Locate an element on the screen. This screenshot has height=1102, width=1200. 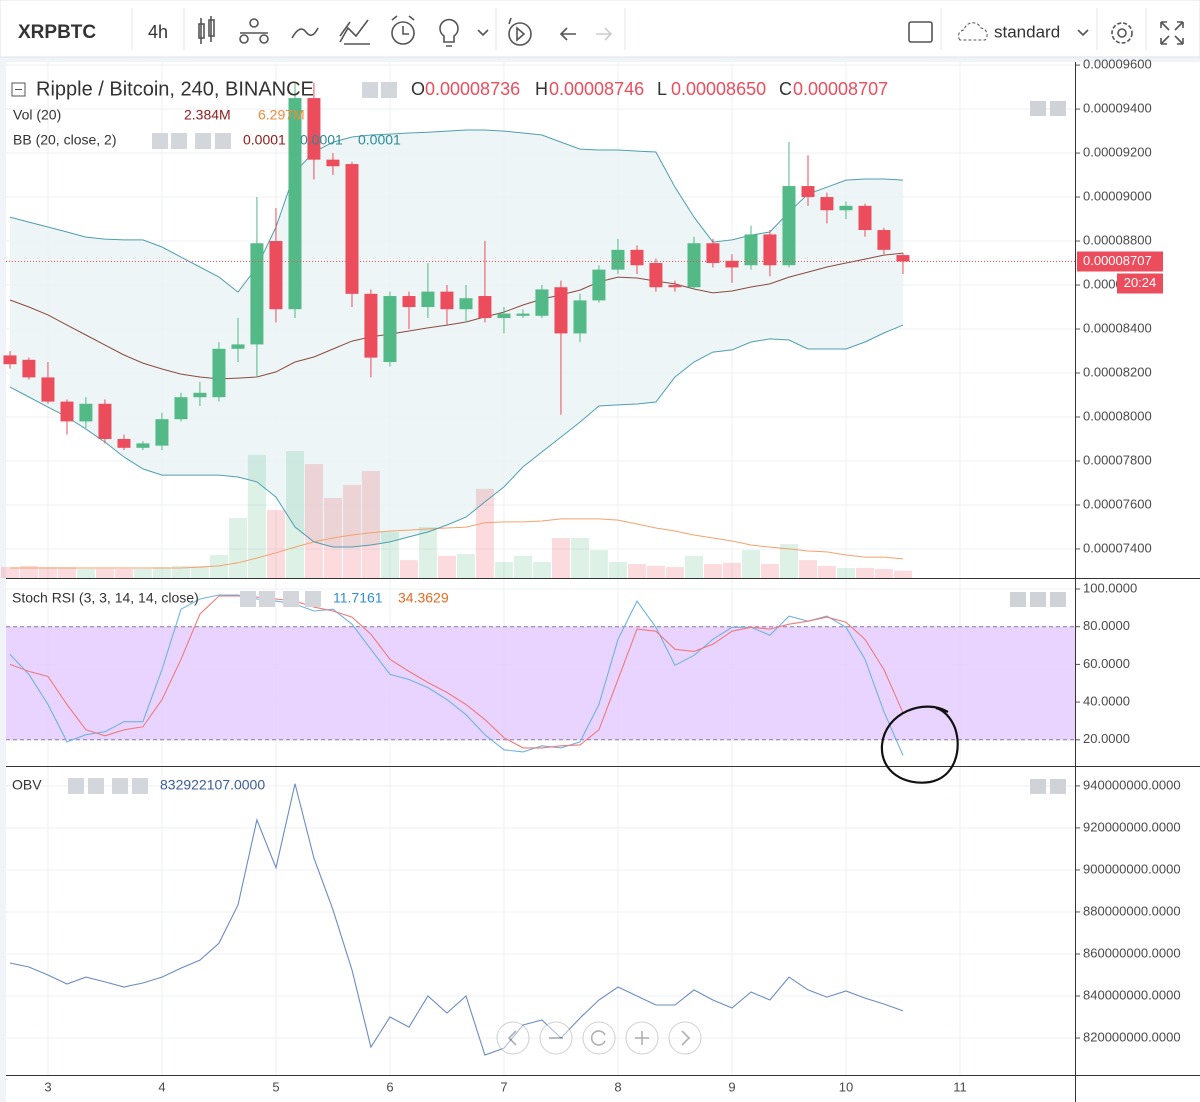
redo-button is located at coordinates (604, 34).